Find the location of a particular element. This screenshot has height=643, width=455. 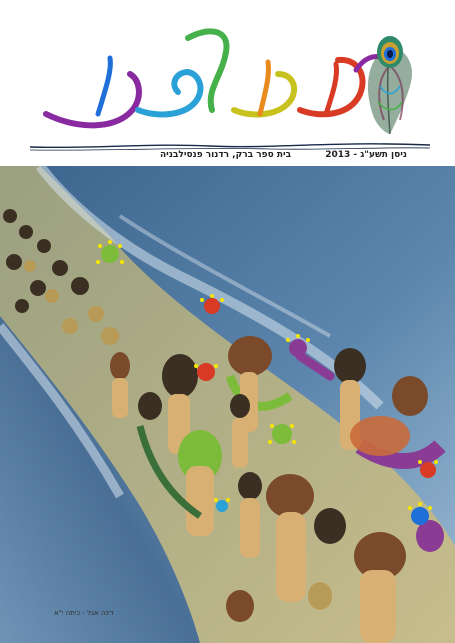

school-name: בית ספר ברק, רדנור פנסילבניה is located at coordinates (226, 155).